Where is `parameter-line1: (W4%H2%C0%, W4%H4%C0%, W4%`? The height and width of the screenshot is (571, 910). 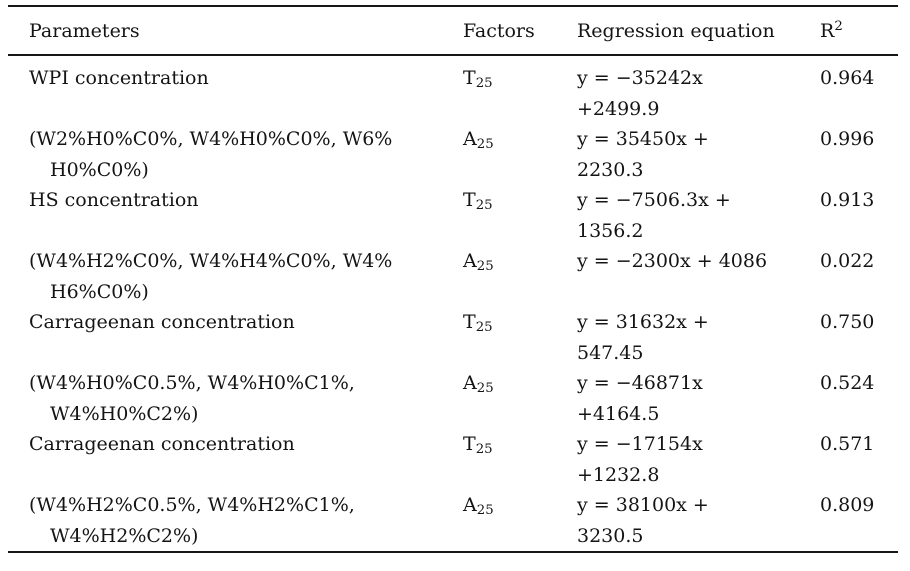 parameter-line1: (W4%H2%C0%, W4%H4%C0%, W4% is located at coordinates (211, 261).